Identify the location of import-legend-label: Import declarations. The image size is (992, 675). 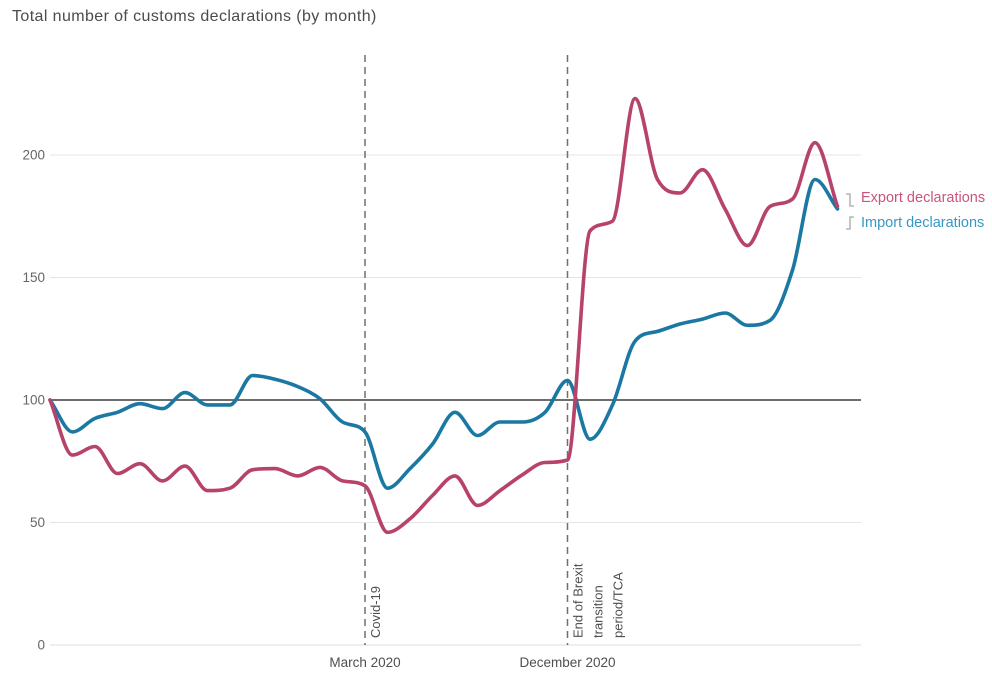
(922, 223).